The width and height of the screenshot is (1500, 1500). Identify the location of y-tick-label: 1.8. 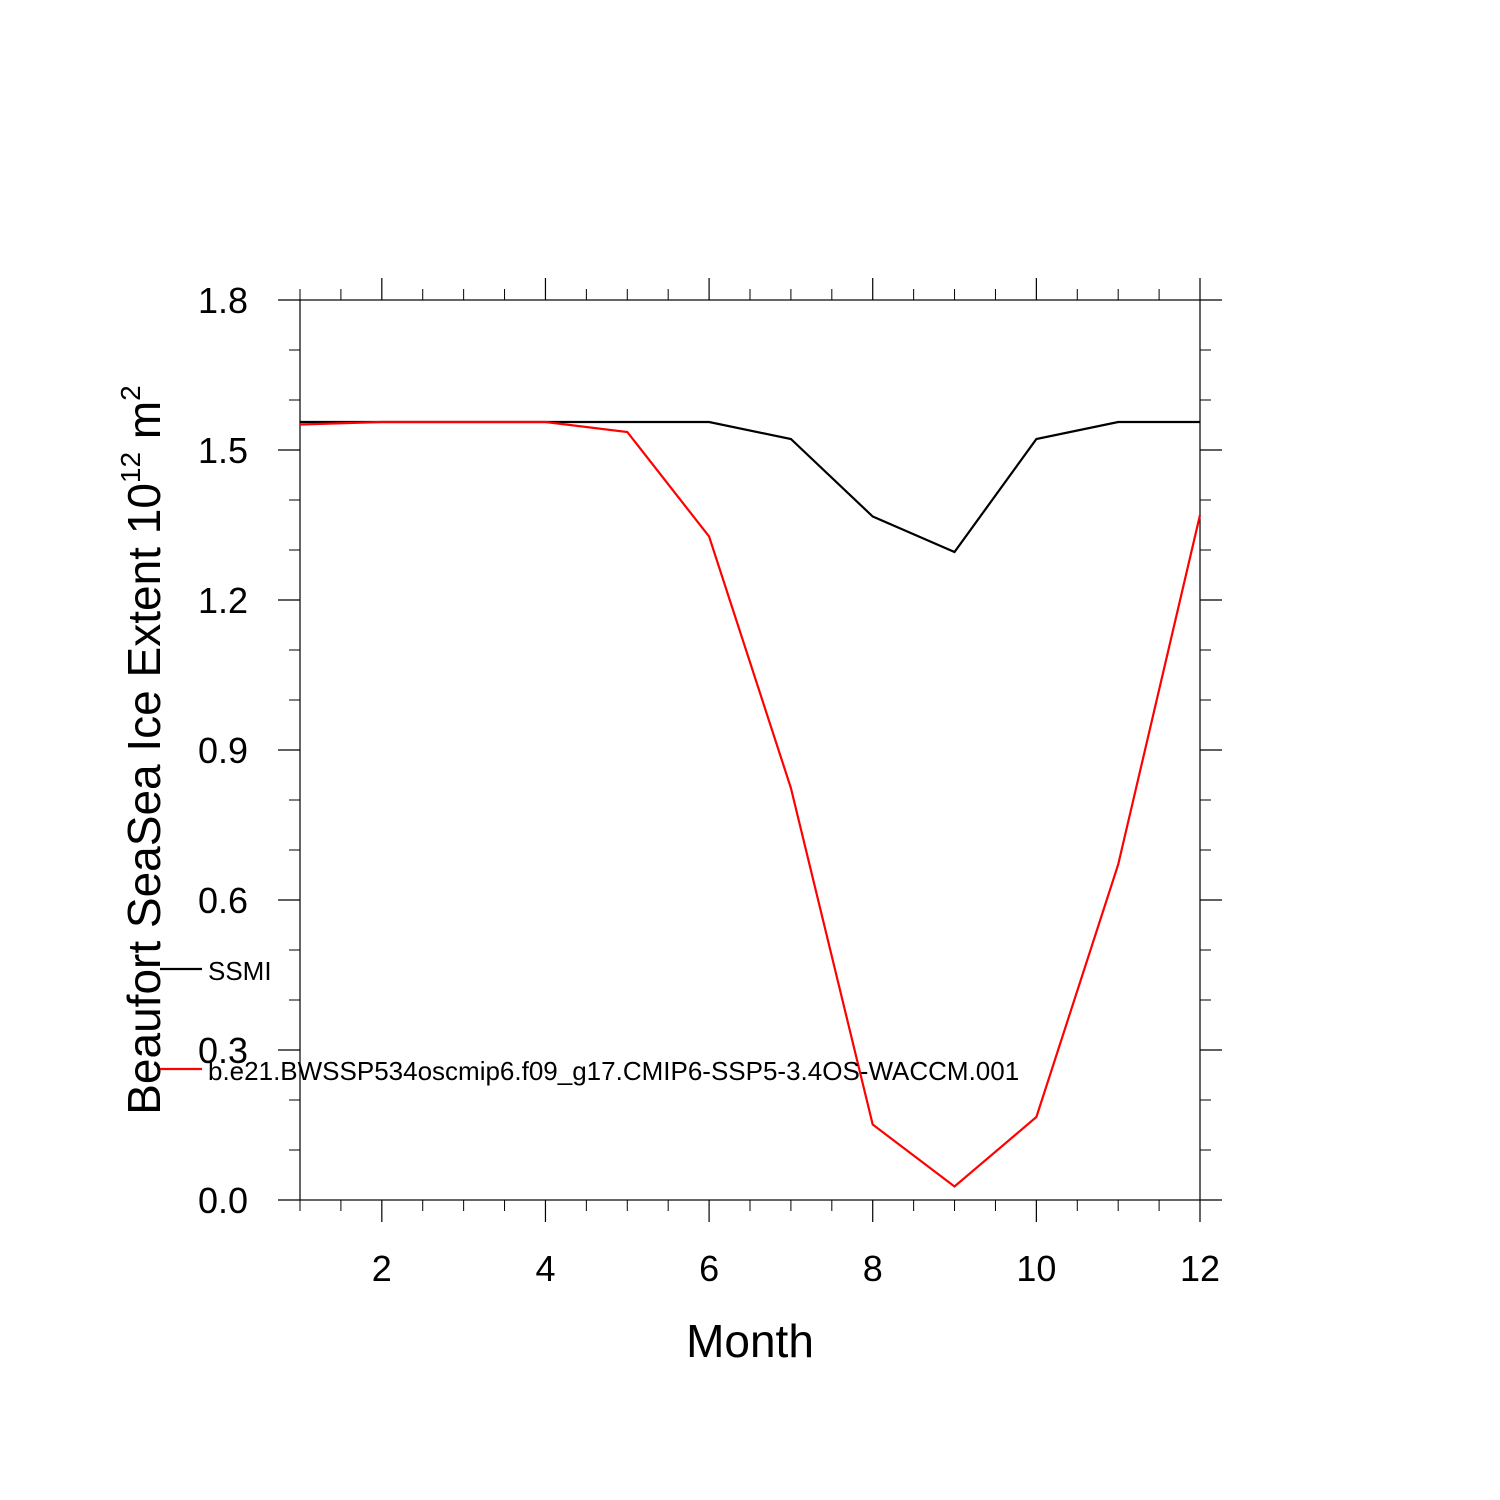
(223, 300).